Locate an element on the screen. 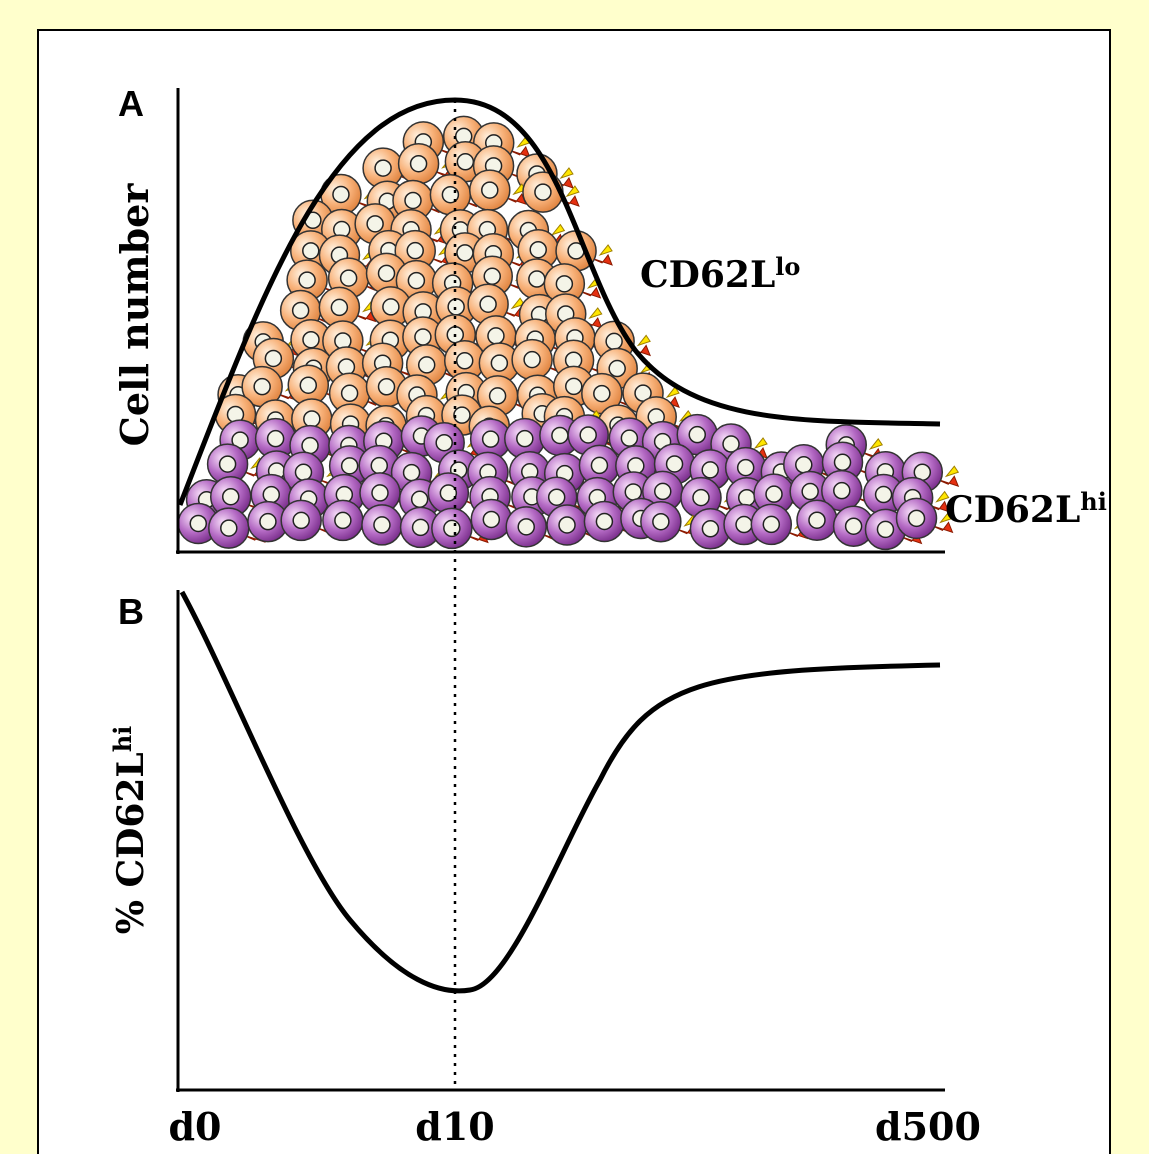 The width and height of the screenshot is (1149, 1154). population-label: CD62Llo is located at coordinates (720, 274).